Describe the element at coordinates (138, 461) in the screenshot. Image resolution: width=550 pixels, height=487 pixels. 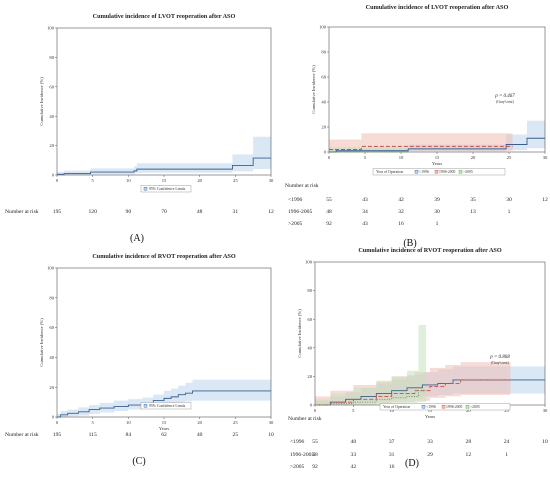
I see `panel-label: (C)` at that location.